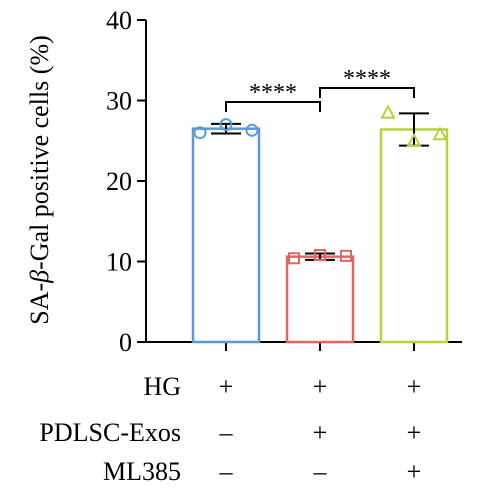 The height and width of the screenshot is (497, 484). I want to click on treatment-row-label: PDLSC-Exos, so click(110, 432).